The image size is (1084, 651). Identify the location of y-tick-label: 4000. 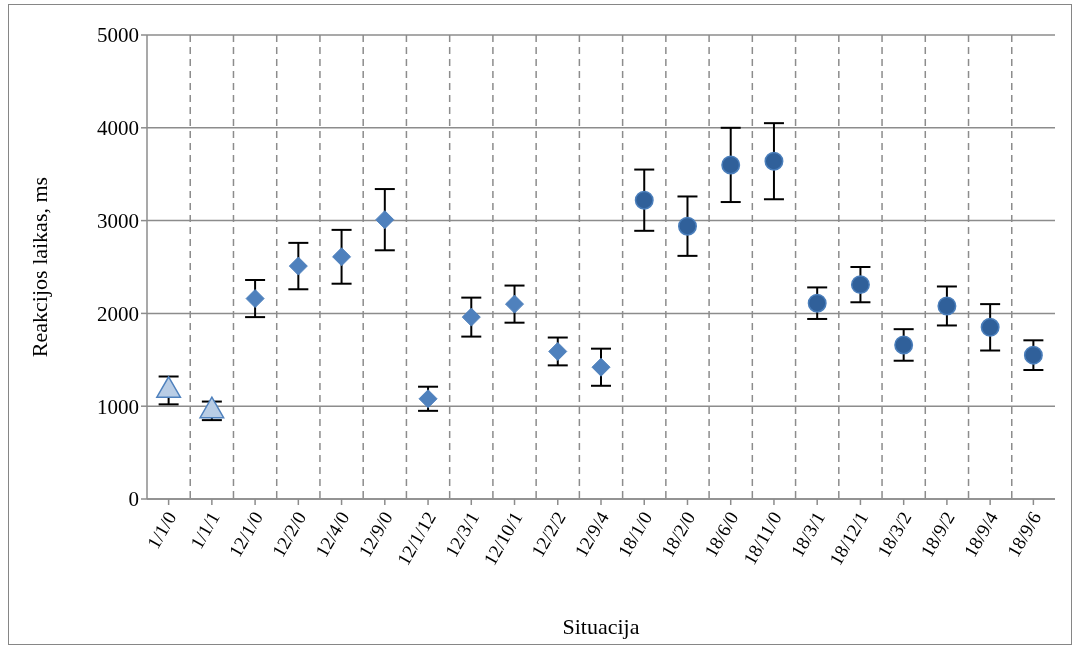
(118, 128).